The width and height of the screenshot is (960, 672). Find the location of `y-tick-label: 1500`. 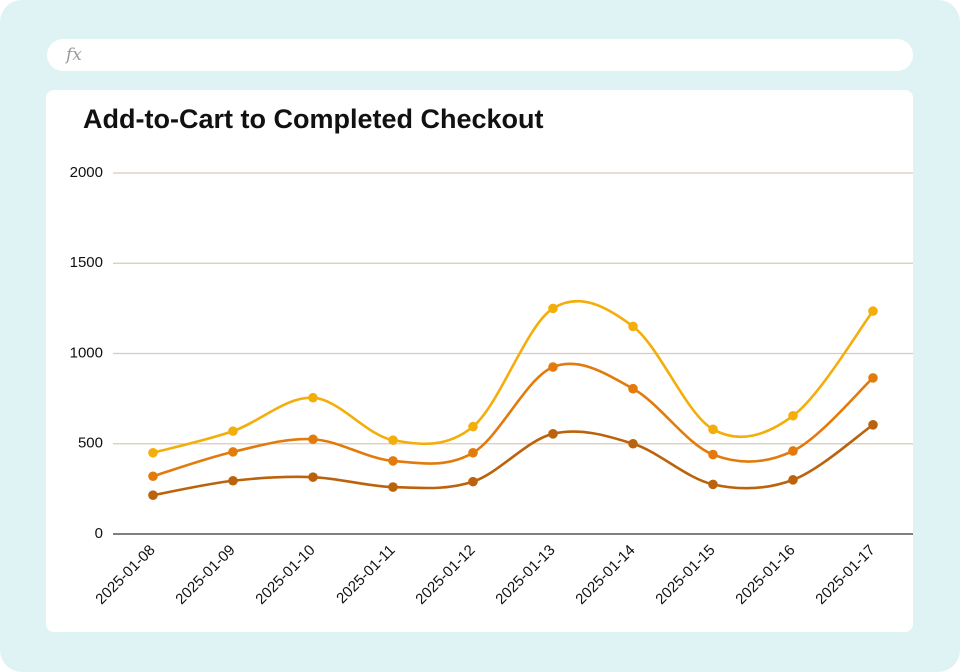

y-tick-label: 1500 is located at coordinates (86, 262).